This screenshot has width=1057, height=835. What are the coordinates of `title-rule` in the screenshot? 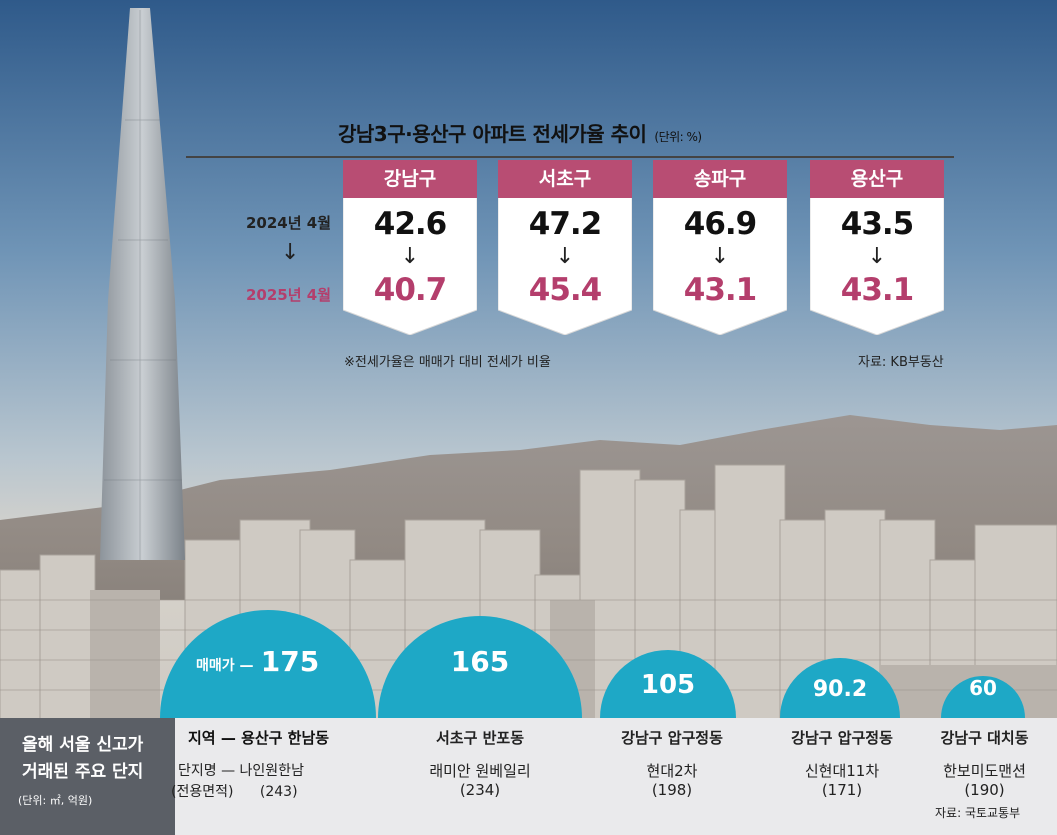 It's located at (570, 157).